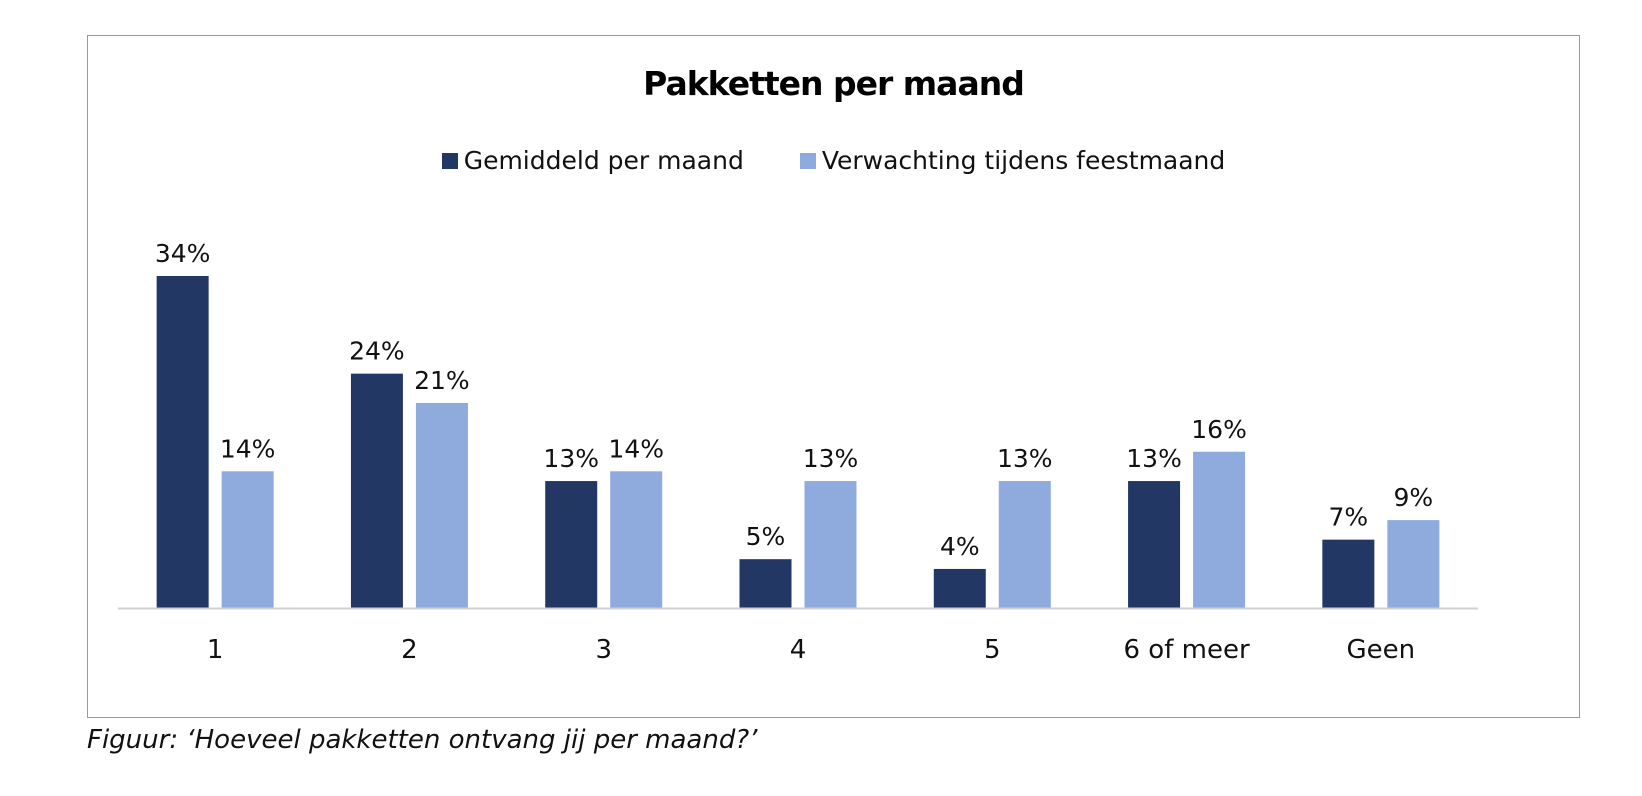  Describe the element at coordinates (831, 458) in the screenshot. I see `data-label-series-2-cat-4: 13%` at that location.